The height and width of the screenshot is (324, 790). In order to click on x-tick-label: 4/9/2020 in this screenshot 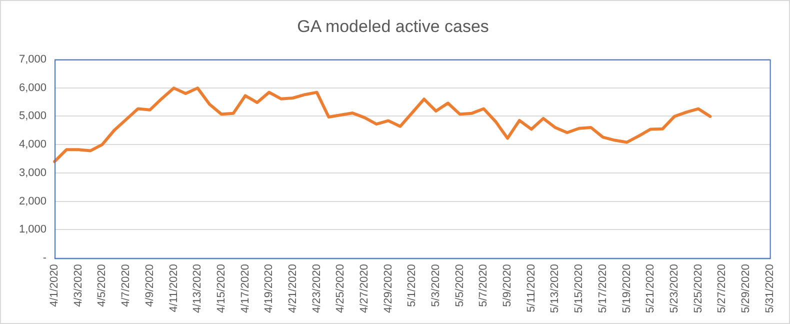, I will do `click(150, 285)`.